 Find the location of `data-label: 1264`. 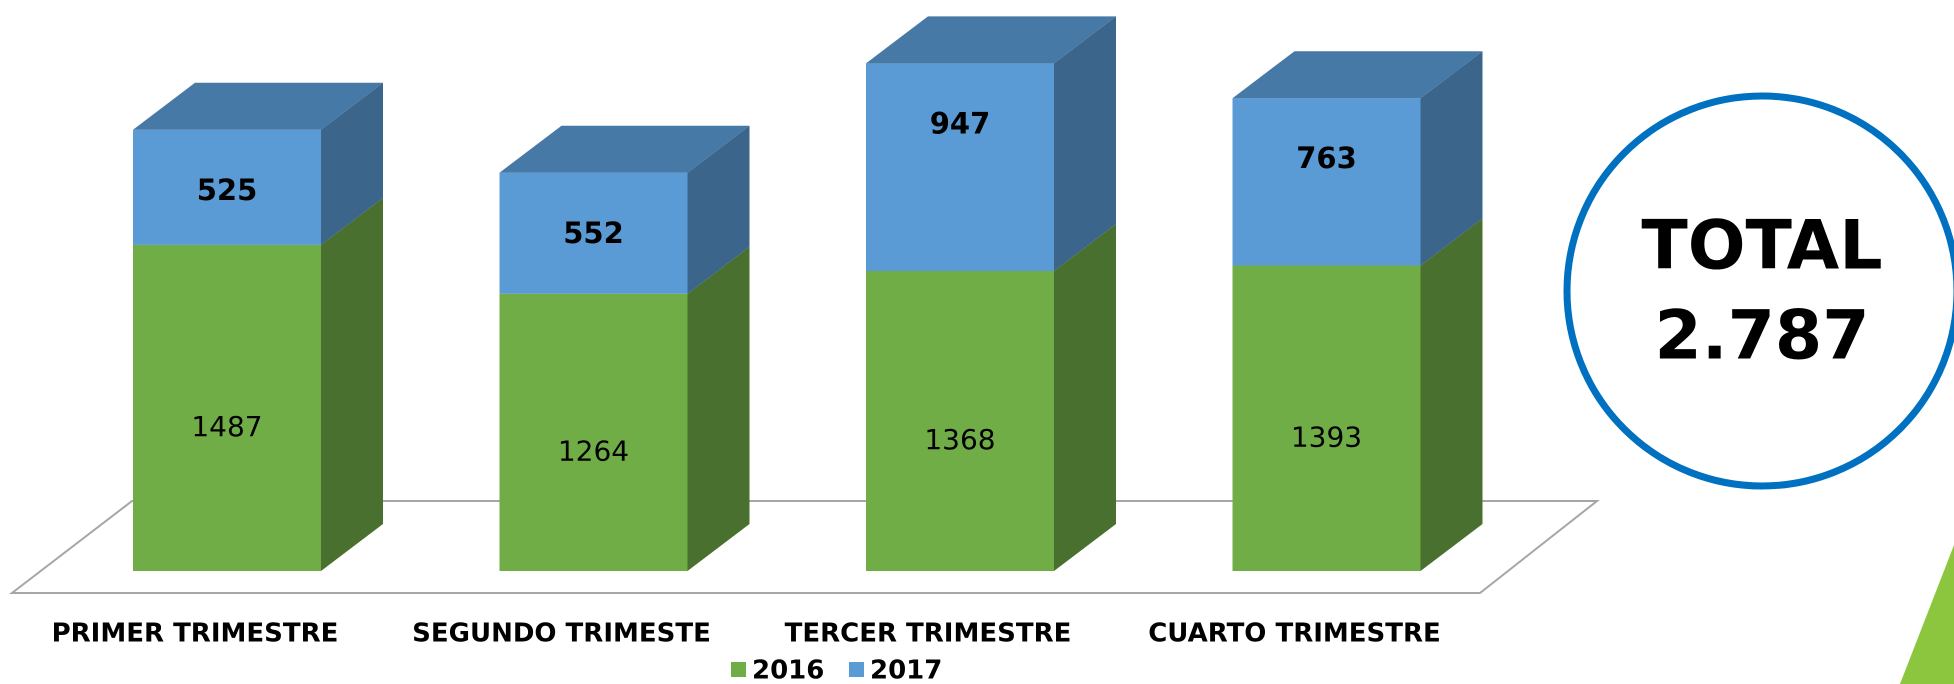

data-label: 1264 is located at coordinates (593, 450).